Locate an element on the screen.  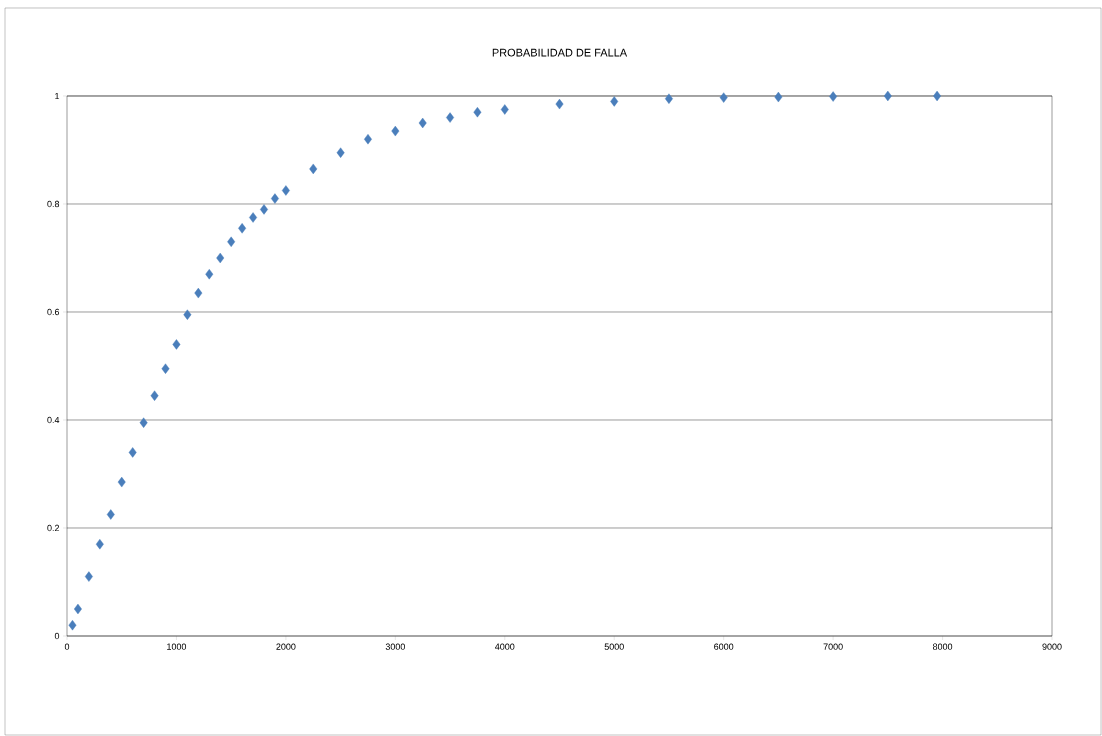
x-tick-label: 1000 is located at coordinates (177, 646).